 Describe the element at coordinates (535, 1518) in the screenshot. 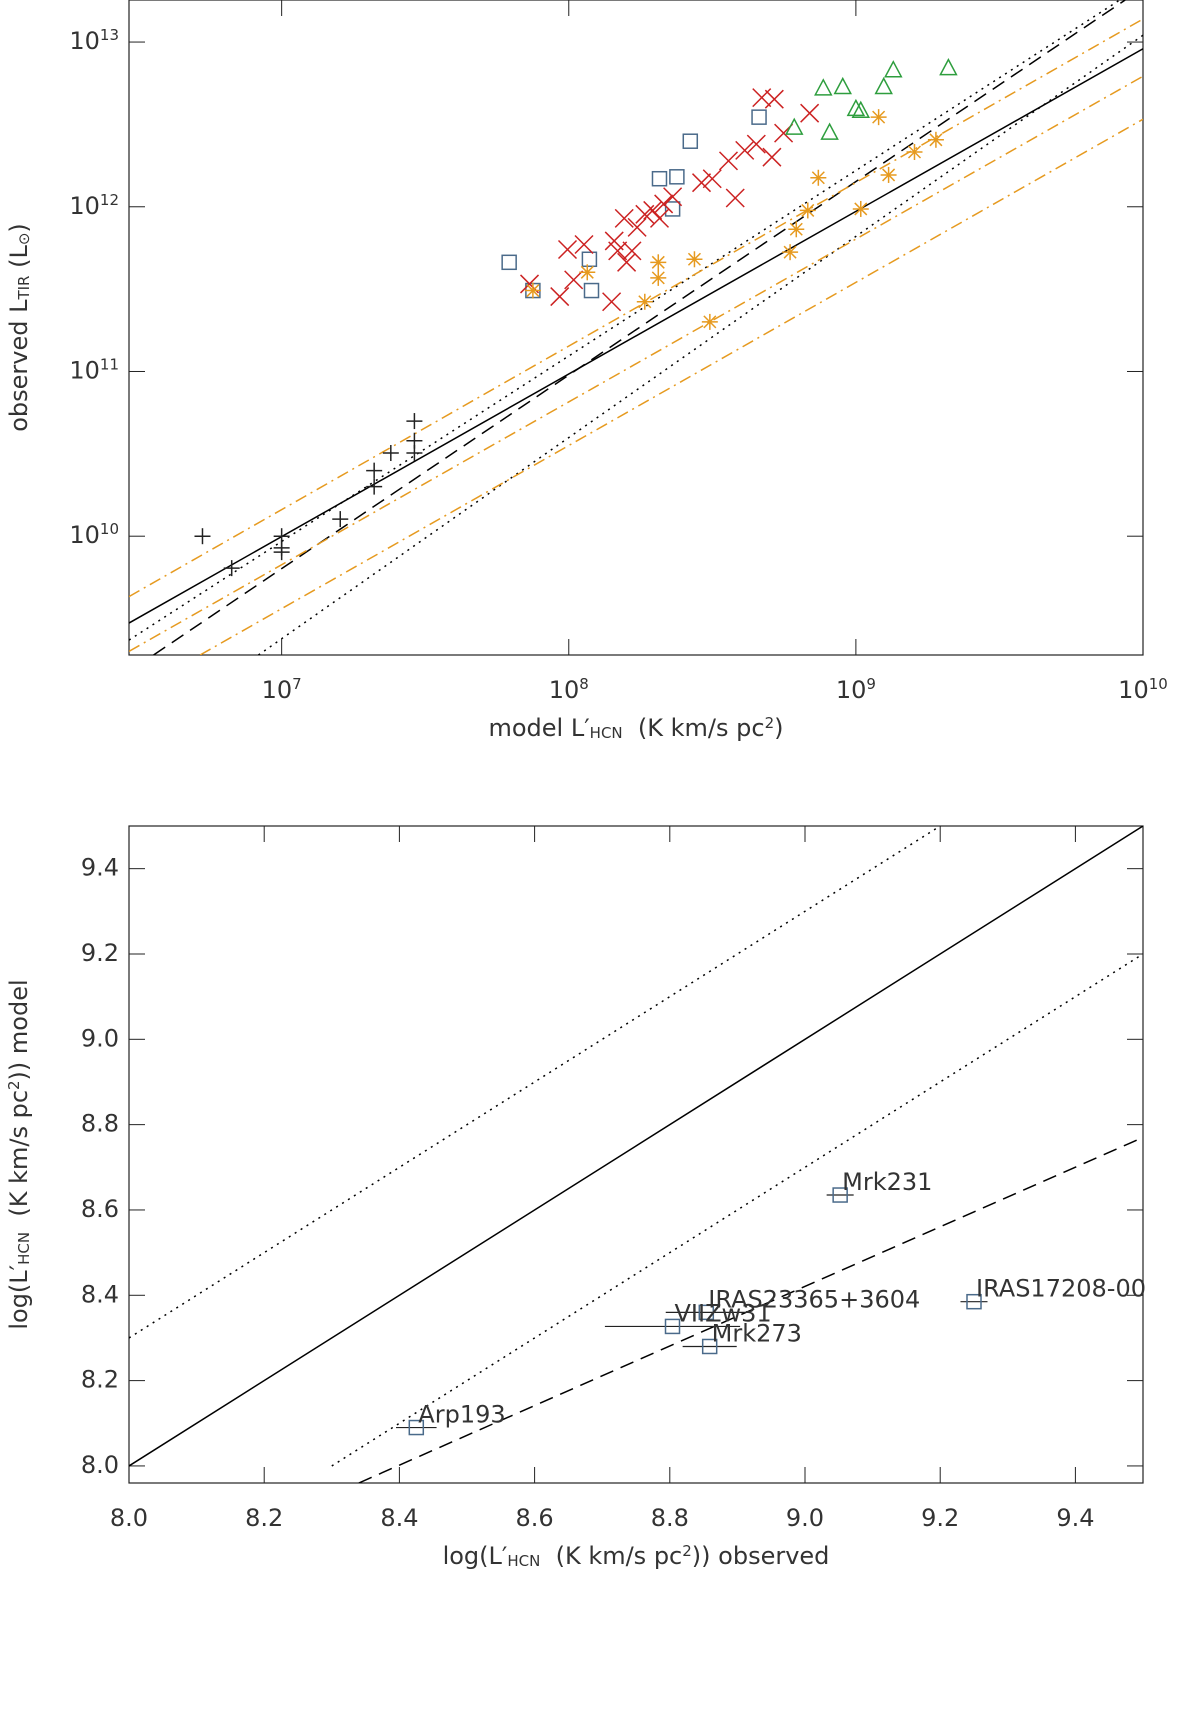

I see `tick-label: 8.6` at that location.